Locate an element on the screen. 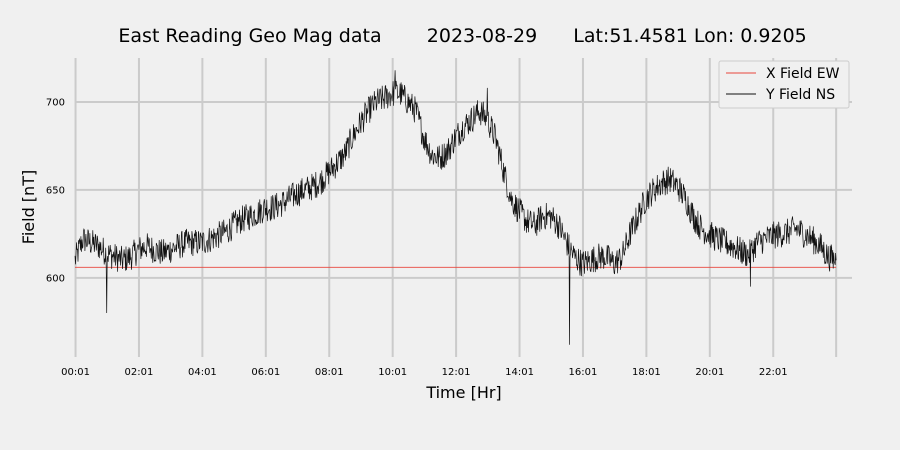 The width and height of the screenshot is (900, 450). x-tick-label: 18:01 is located at coordinates (646, 372).